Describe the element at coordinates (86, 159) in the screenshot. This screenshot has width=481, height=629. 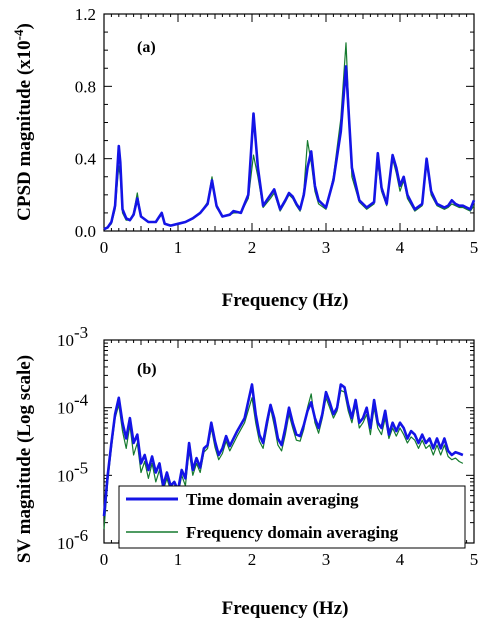
I see `chart-a-y-tick-label: 0.4` at that location.